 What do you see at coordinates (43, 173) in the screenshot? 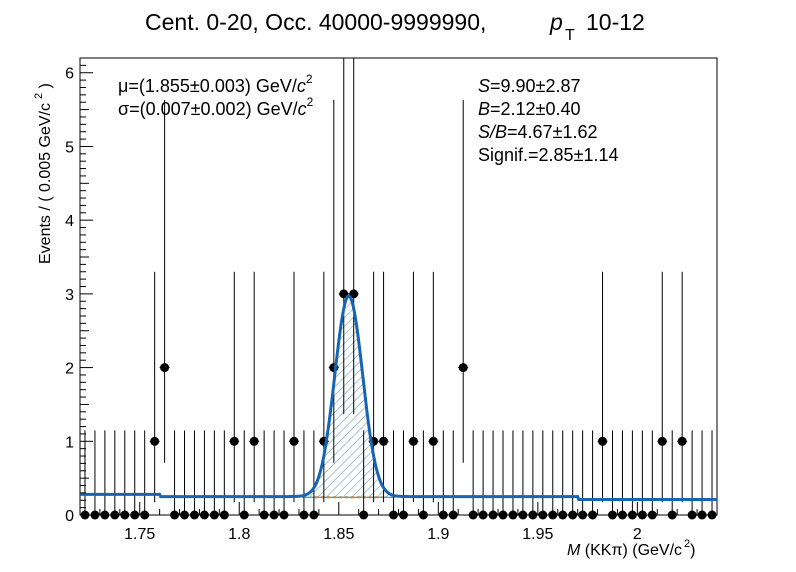
I see `y-axis-label: Events / ( 0.005 GeV/c2 )` at bounding box center [43, 173].